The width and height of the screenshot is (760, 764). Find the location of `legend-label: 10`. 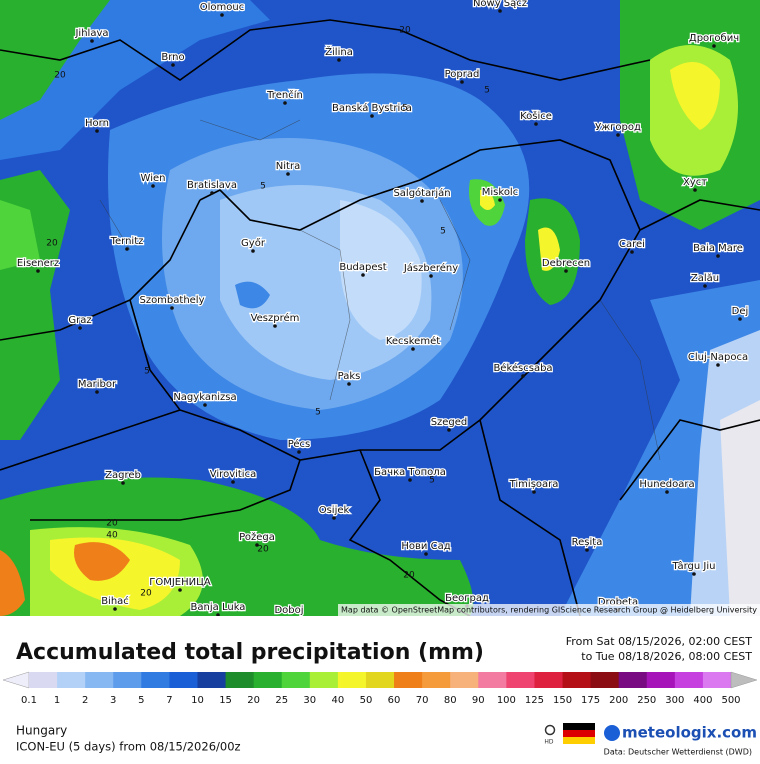

legend-label: 10 is located at coordinates (197, 700).